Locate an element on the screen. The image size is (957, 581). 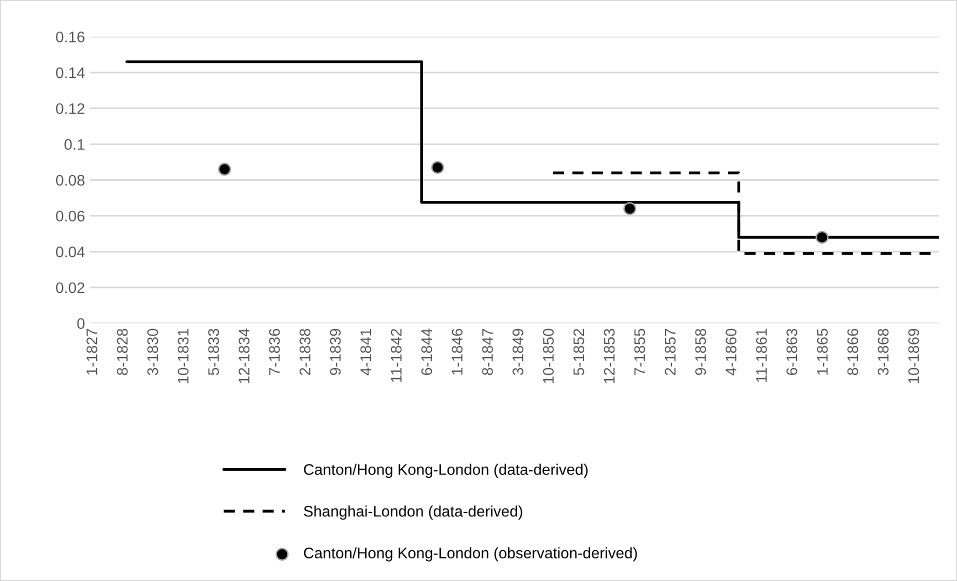
x-tick-label: 8-1847 is located at coordinates (487, 352).